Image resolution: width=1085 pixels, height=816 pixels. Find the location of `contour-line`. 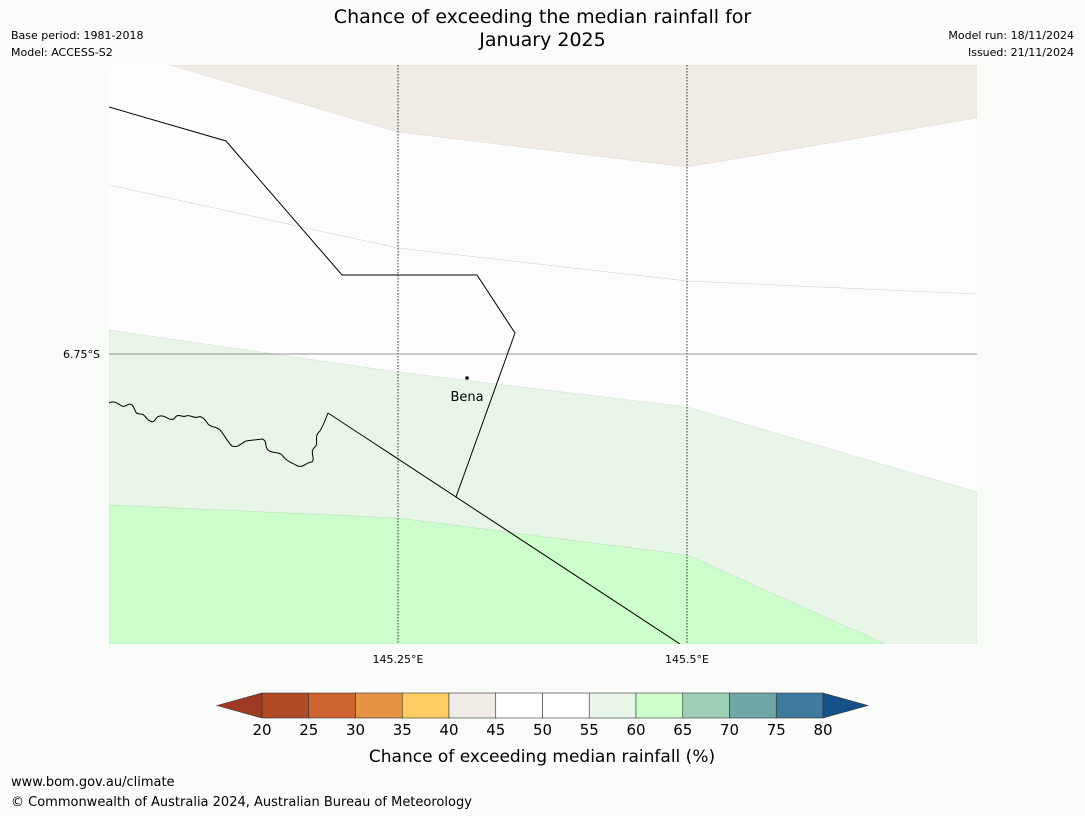

contour-line is located at coordinates (543, 239).